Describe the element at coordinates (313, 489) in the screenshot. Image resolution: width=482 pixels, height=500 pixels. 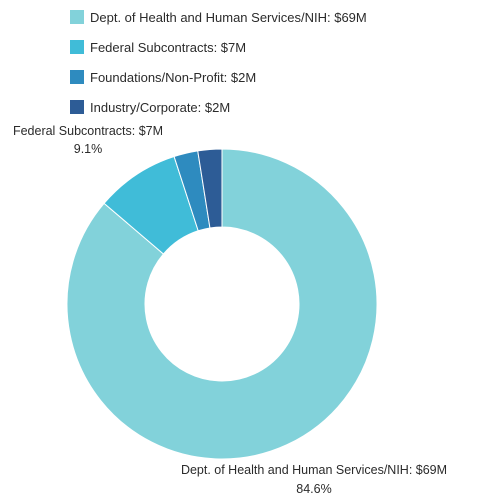
I see `data-label-percent-0: 84.6%` at that location.